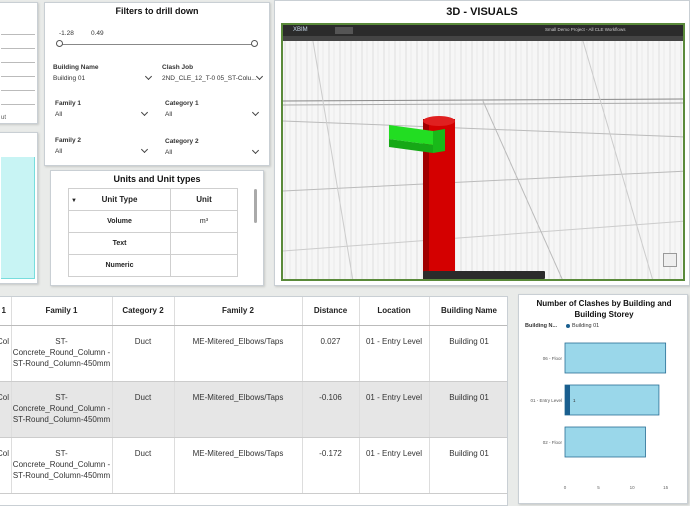  I want to click on units-col-type: ▼ Unit Type, so click(119, 199).